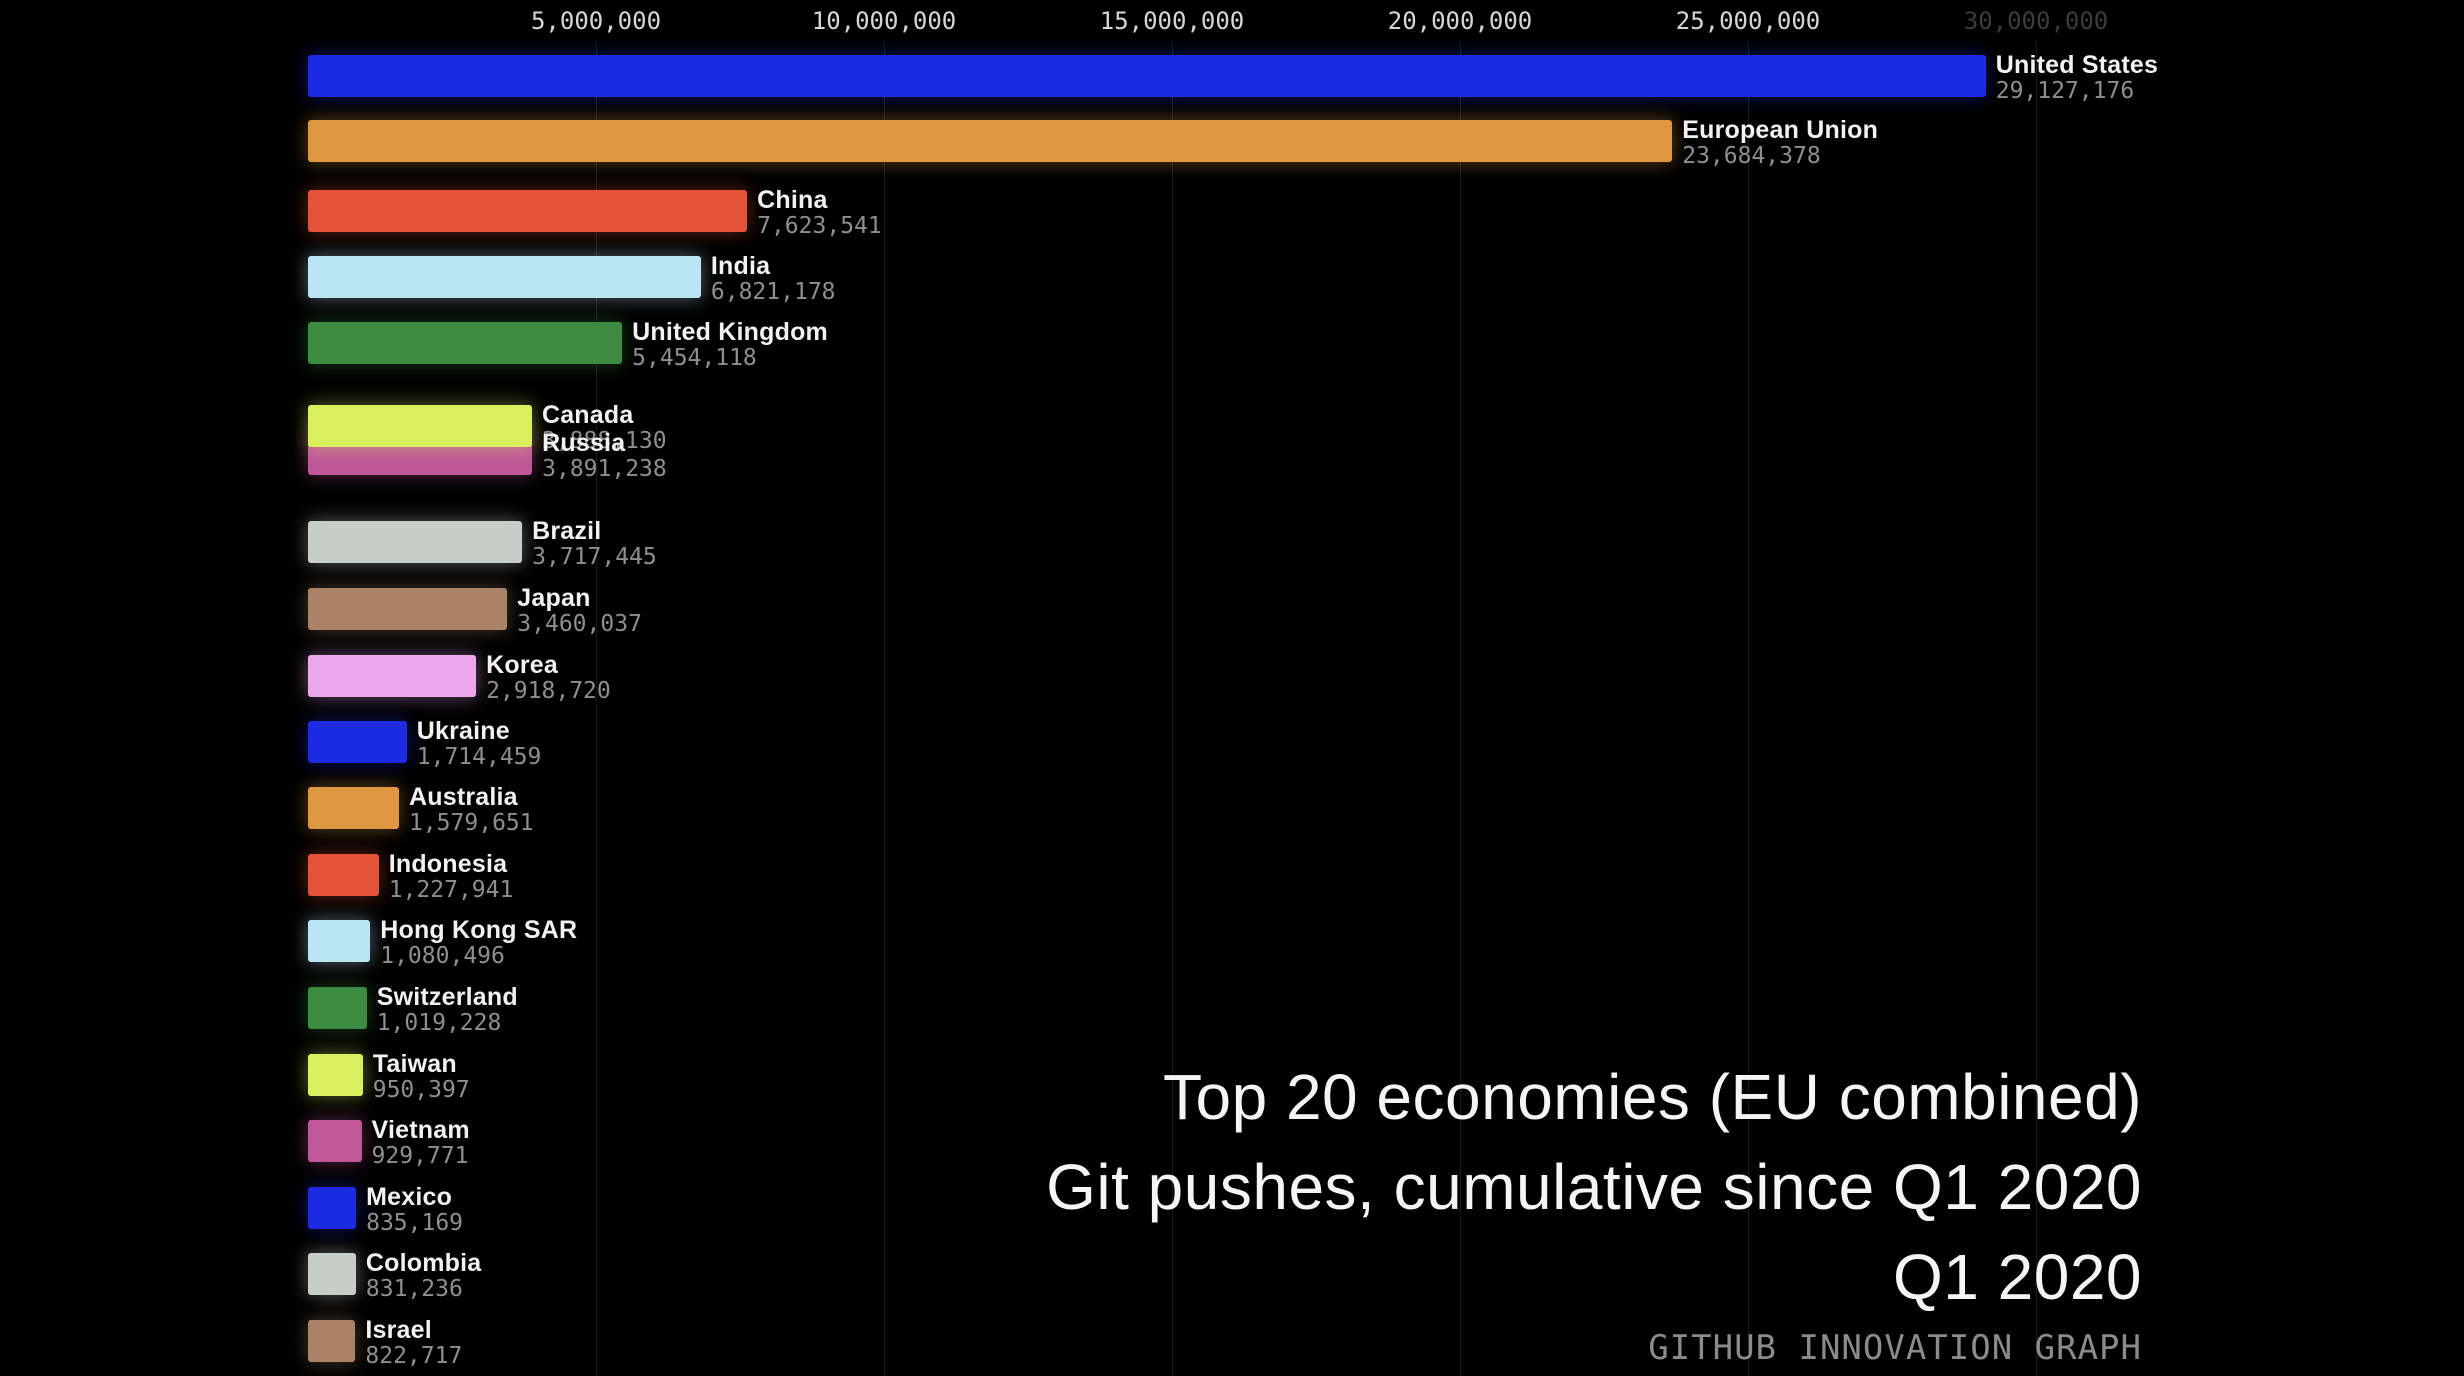 The image size is (2464, 1376). I want to click on bar-label-united-states: United States 29,127,176, so click(2077, 77).